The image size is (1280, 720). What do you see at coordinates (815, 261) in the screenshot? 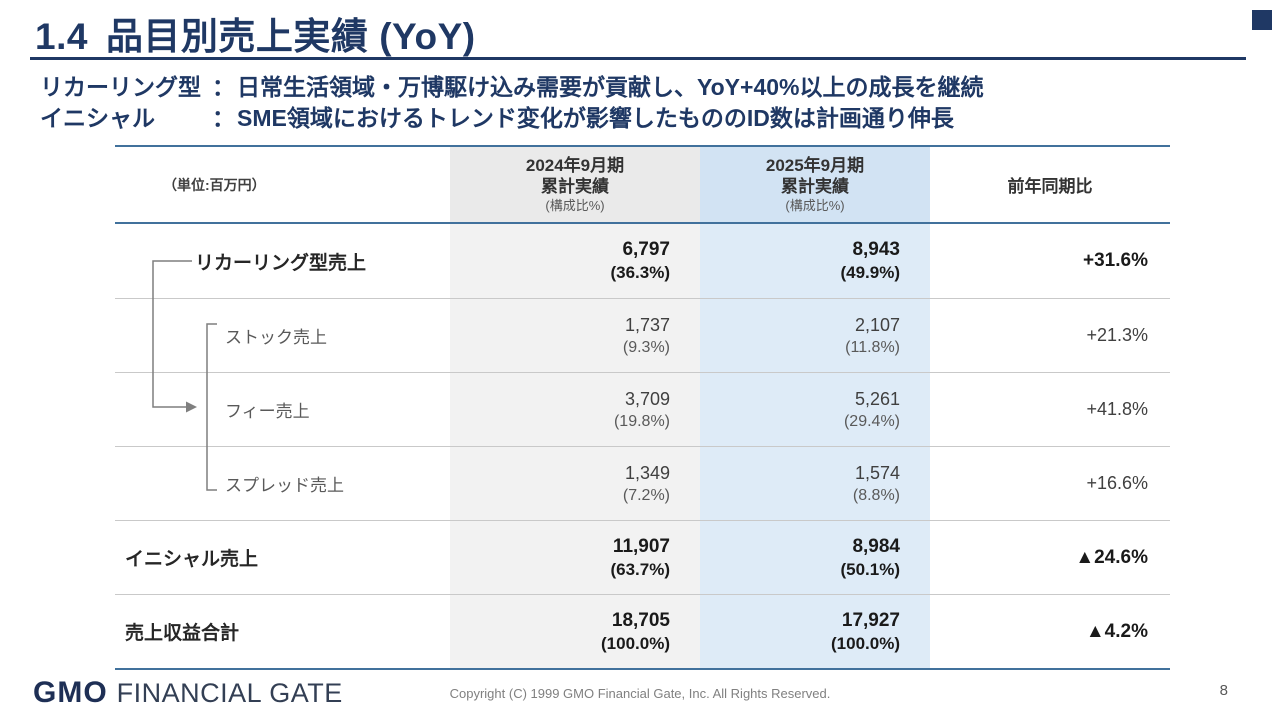
I see `cell-fy2025: 8,943 (49.9%)` at bounding box center [815, 261].